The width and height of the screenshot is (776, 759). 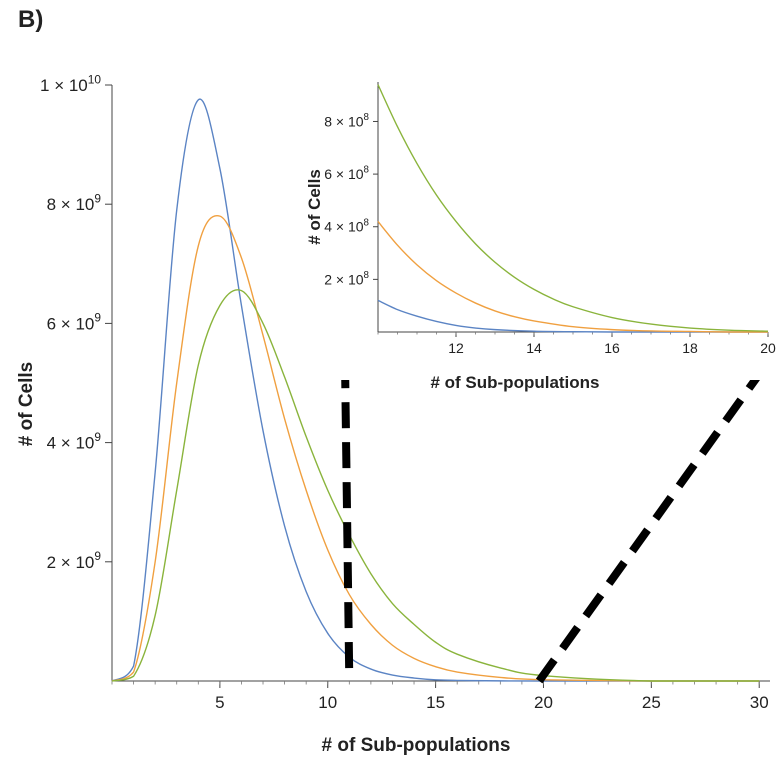 What do you see at coordinates (456, 348) in the screenshot?
I see `inset-x-tick-label: 12` at bounding box center [456, 348].